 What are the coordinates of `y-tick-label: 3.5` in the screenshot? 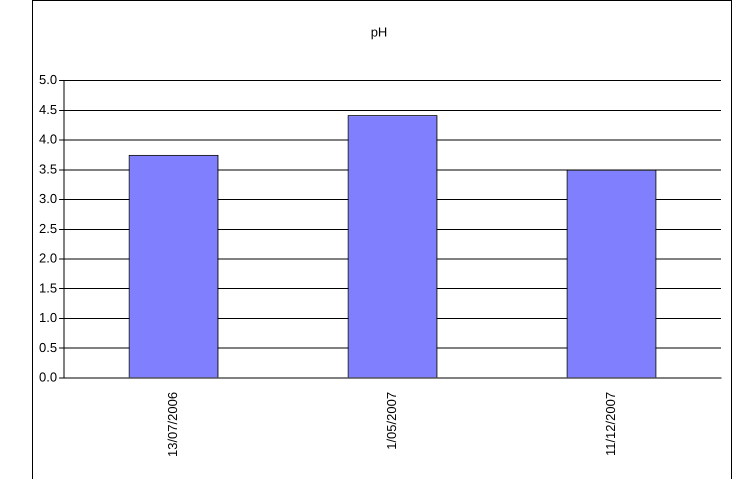 It's located at (48, 168).